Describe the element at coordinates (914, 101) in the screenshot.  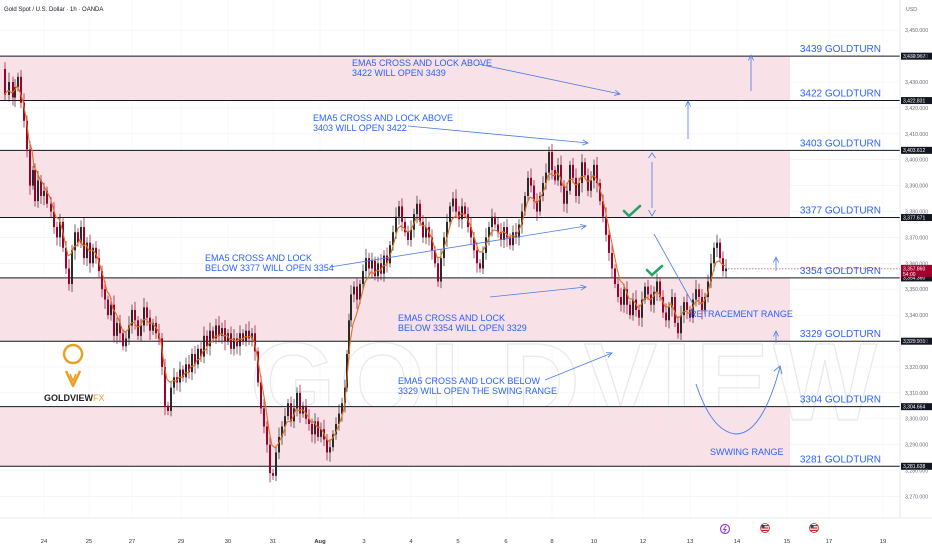
I see `level-price-tag-text: 3,422.831` at that location.